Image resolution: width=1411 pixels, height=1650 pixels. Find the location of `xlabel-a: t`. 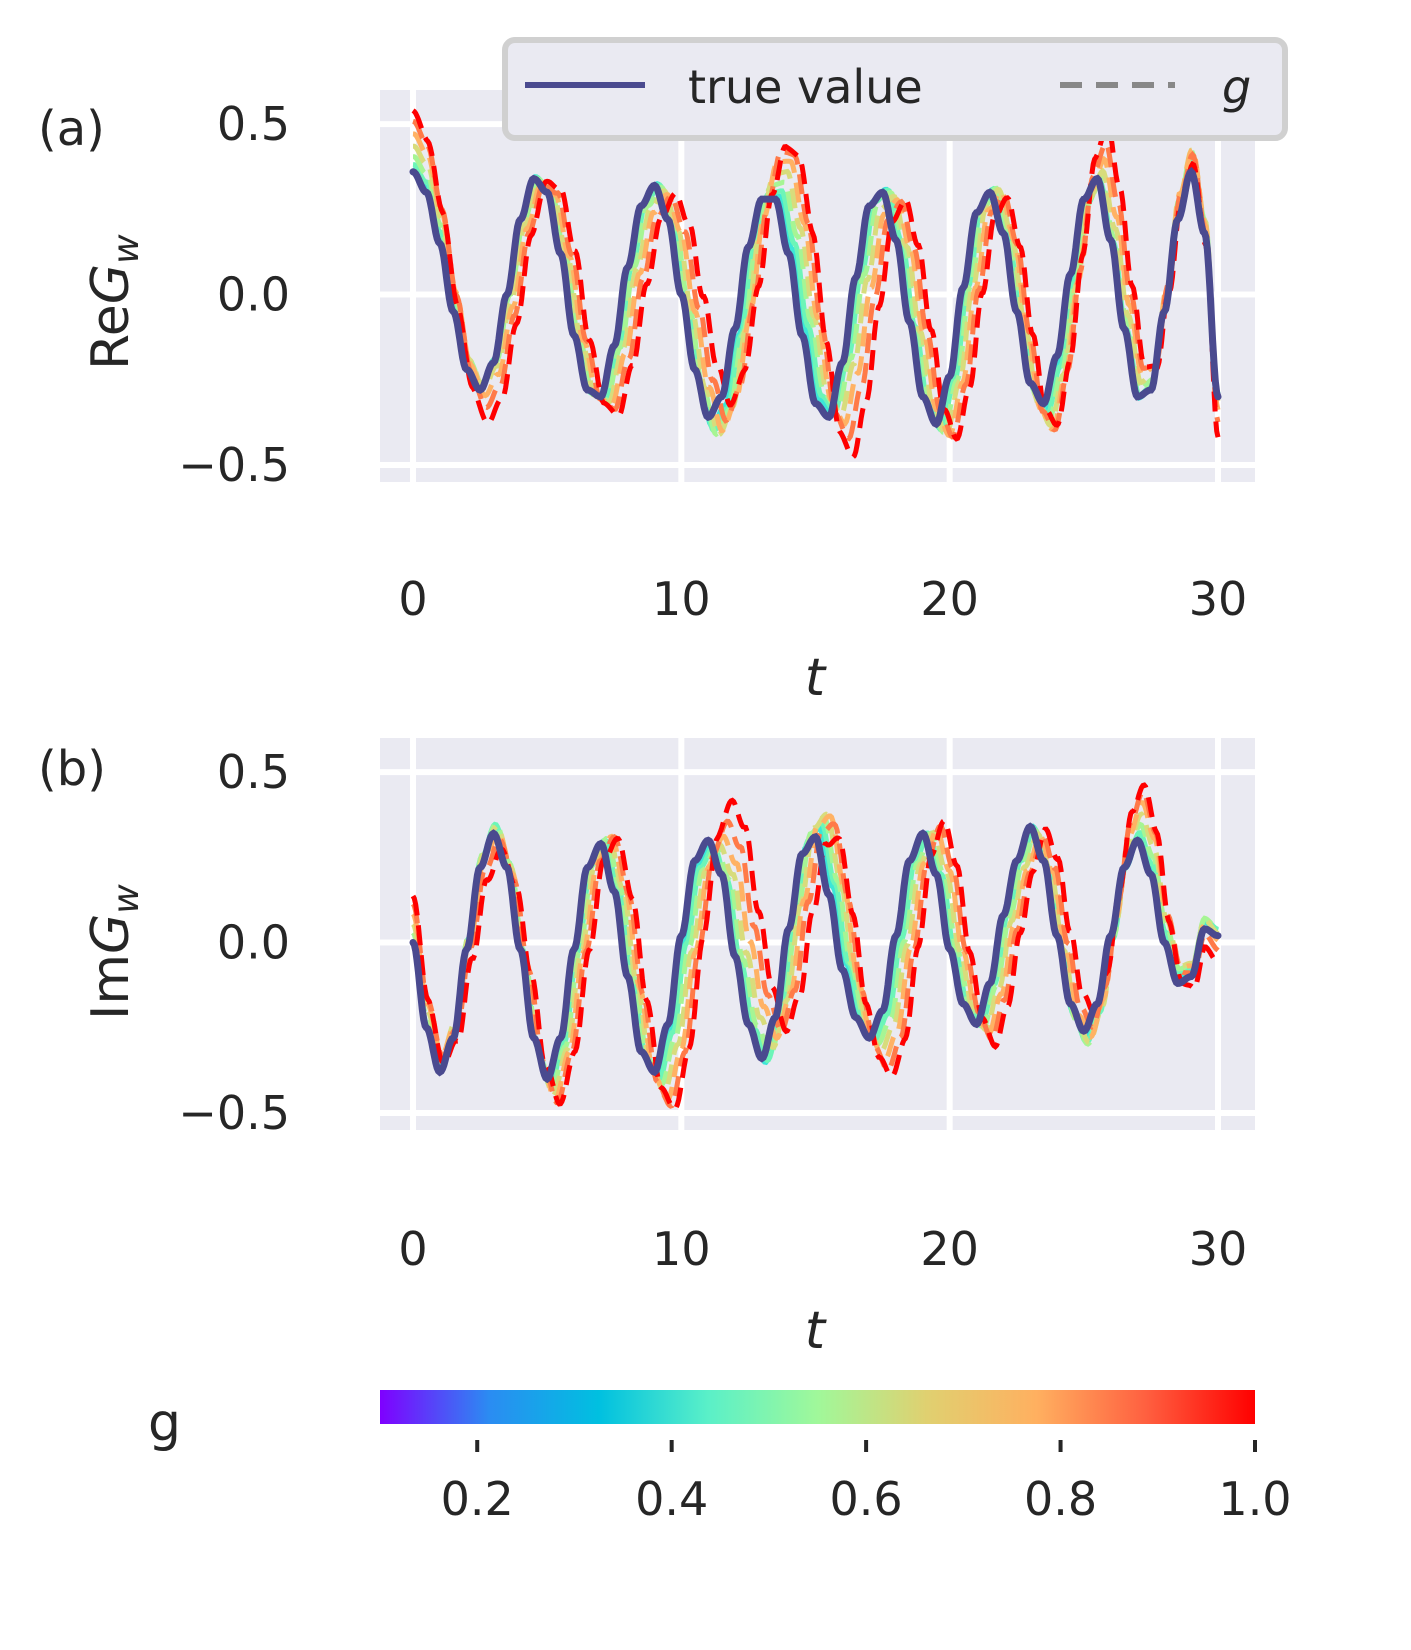

xlabel-a: t is located at coordinates (816, 678).